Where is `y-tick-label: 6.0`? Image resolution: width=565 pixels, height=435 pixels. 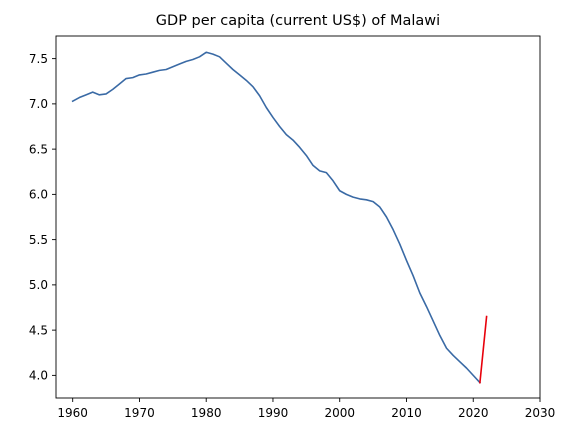 y-tick-label: 6.0 is located at coordinates (38, 195).